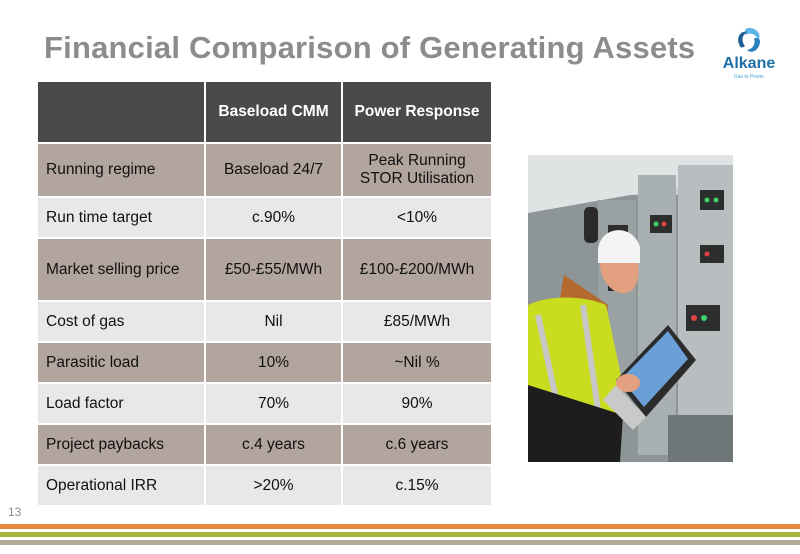 The image size is (800, 554). Describe the element at coordinates (273, 403) in the screenshot. I see `baseload-value: 70%` at that location.